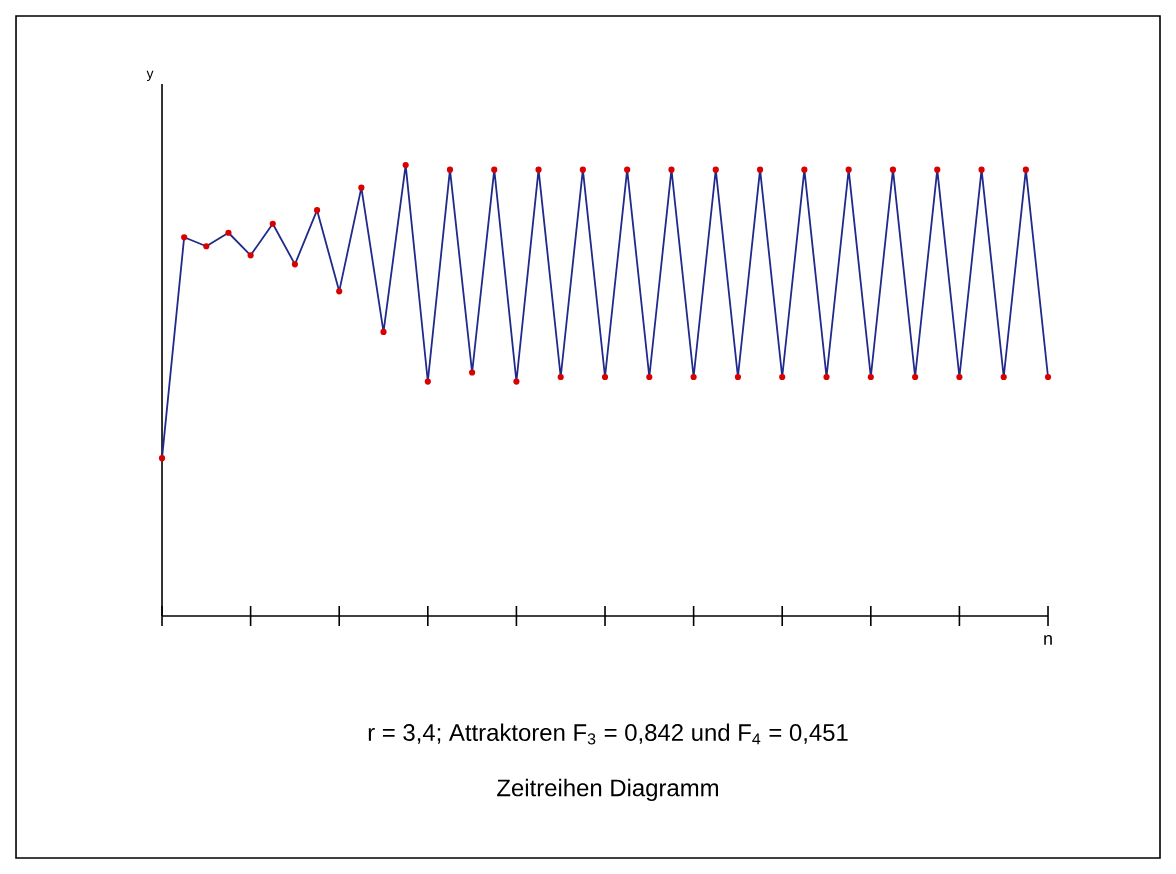  Describe the element at coordinates (1048, 640) in the screenshot. I see `x-axis-title: n` at that location.